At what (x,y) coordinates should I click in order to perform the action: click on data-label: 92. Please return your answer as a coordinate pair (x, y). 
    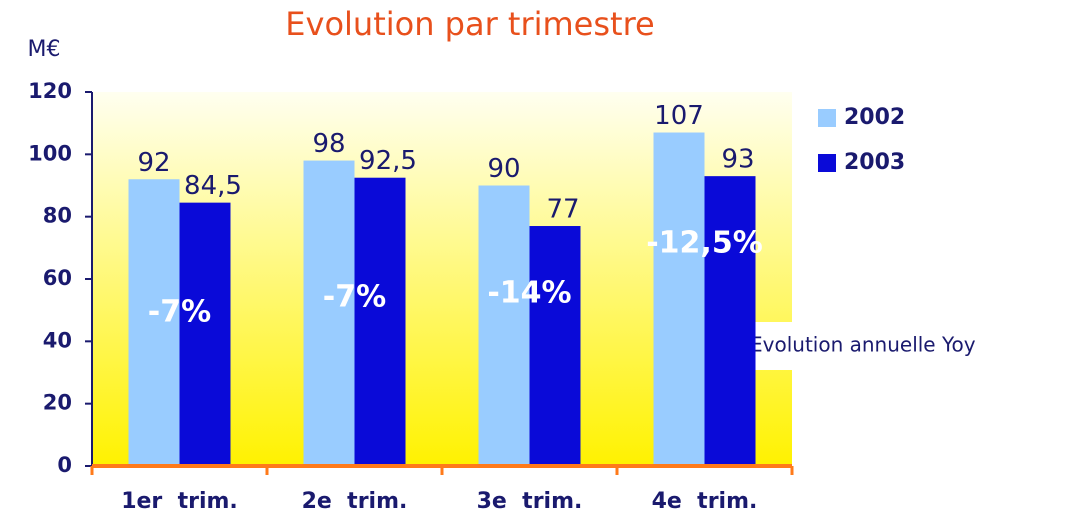
    Looking at the image, I should click on (153, 163).